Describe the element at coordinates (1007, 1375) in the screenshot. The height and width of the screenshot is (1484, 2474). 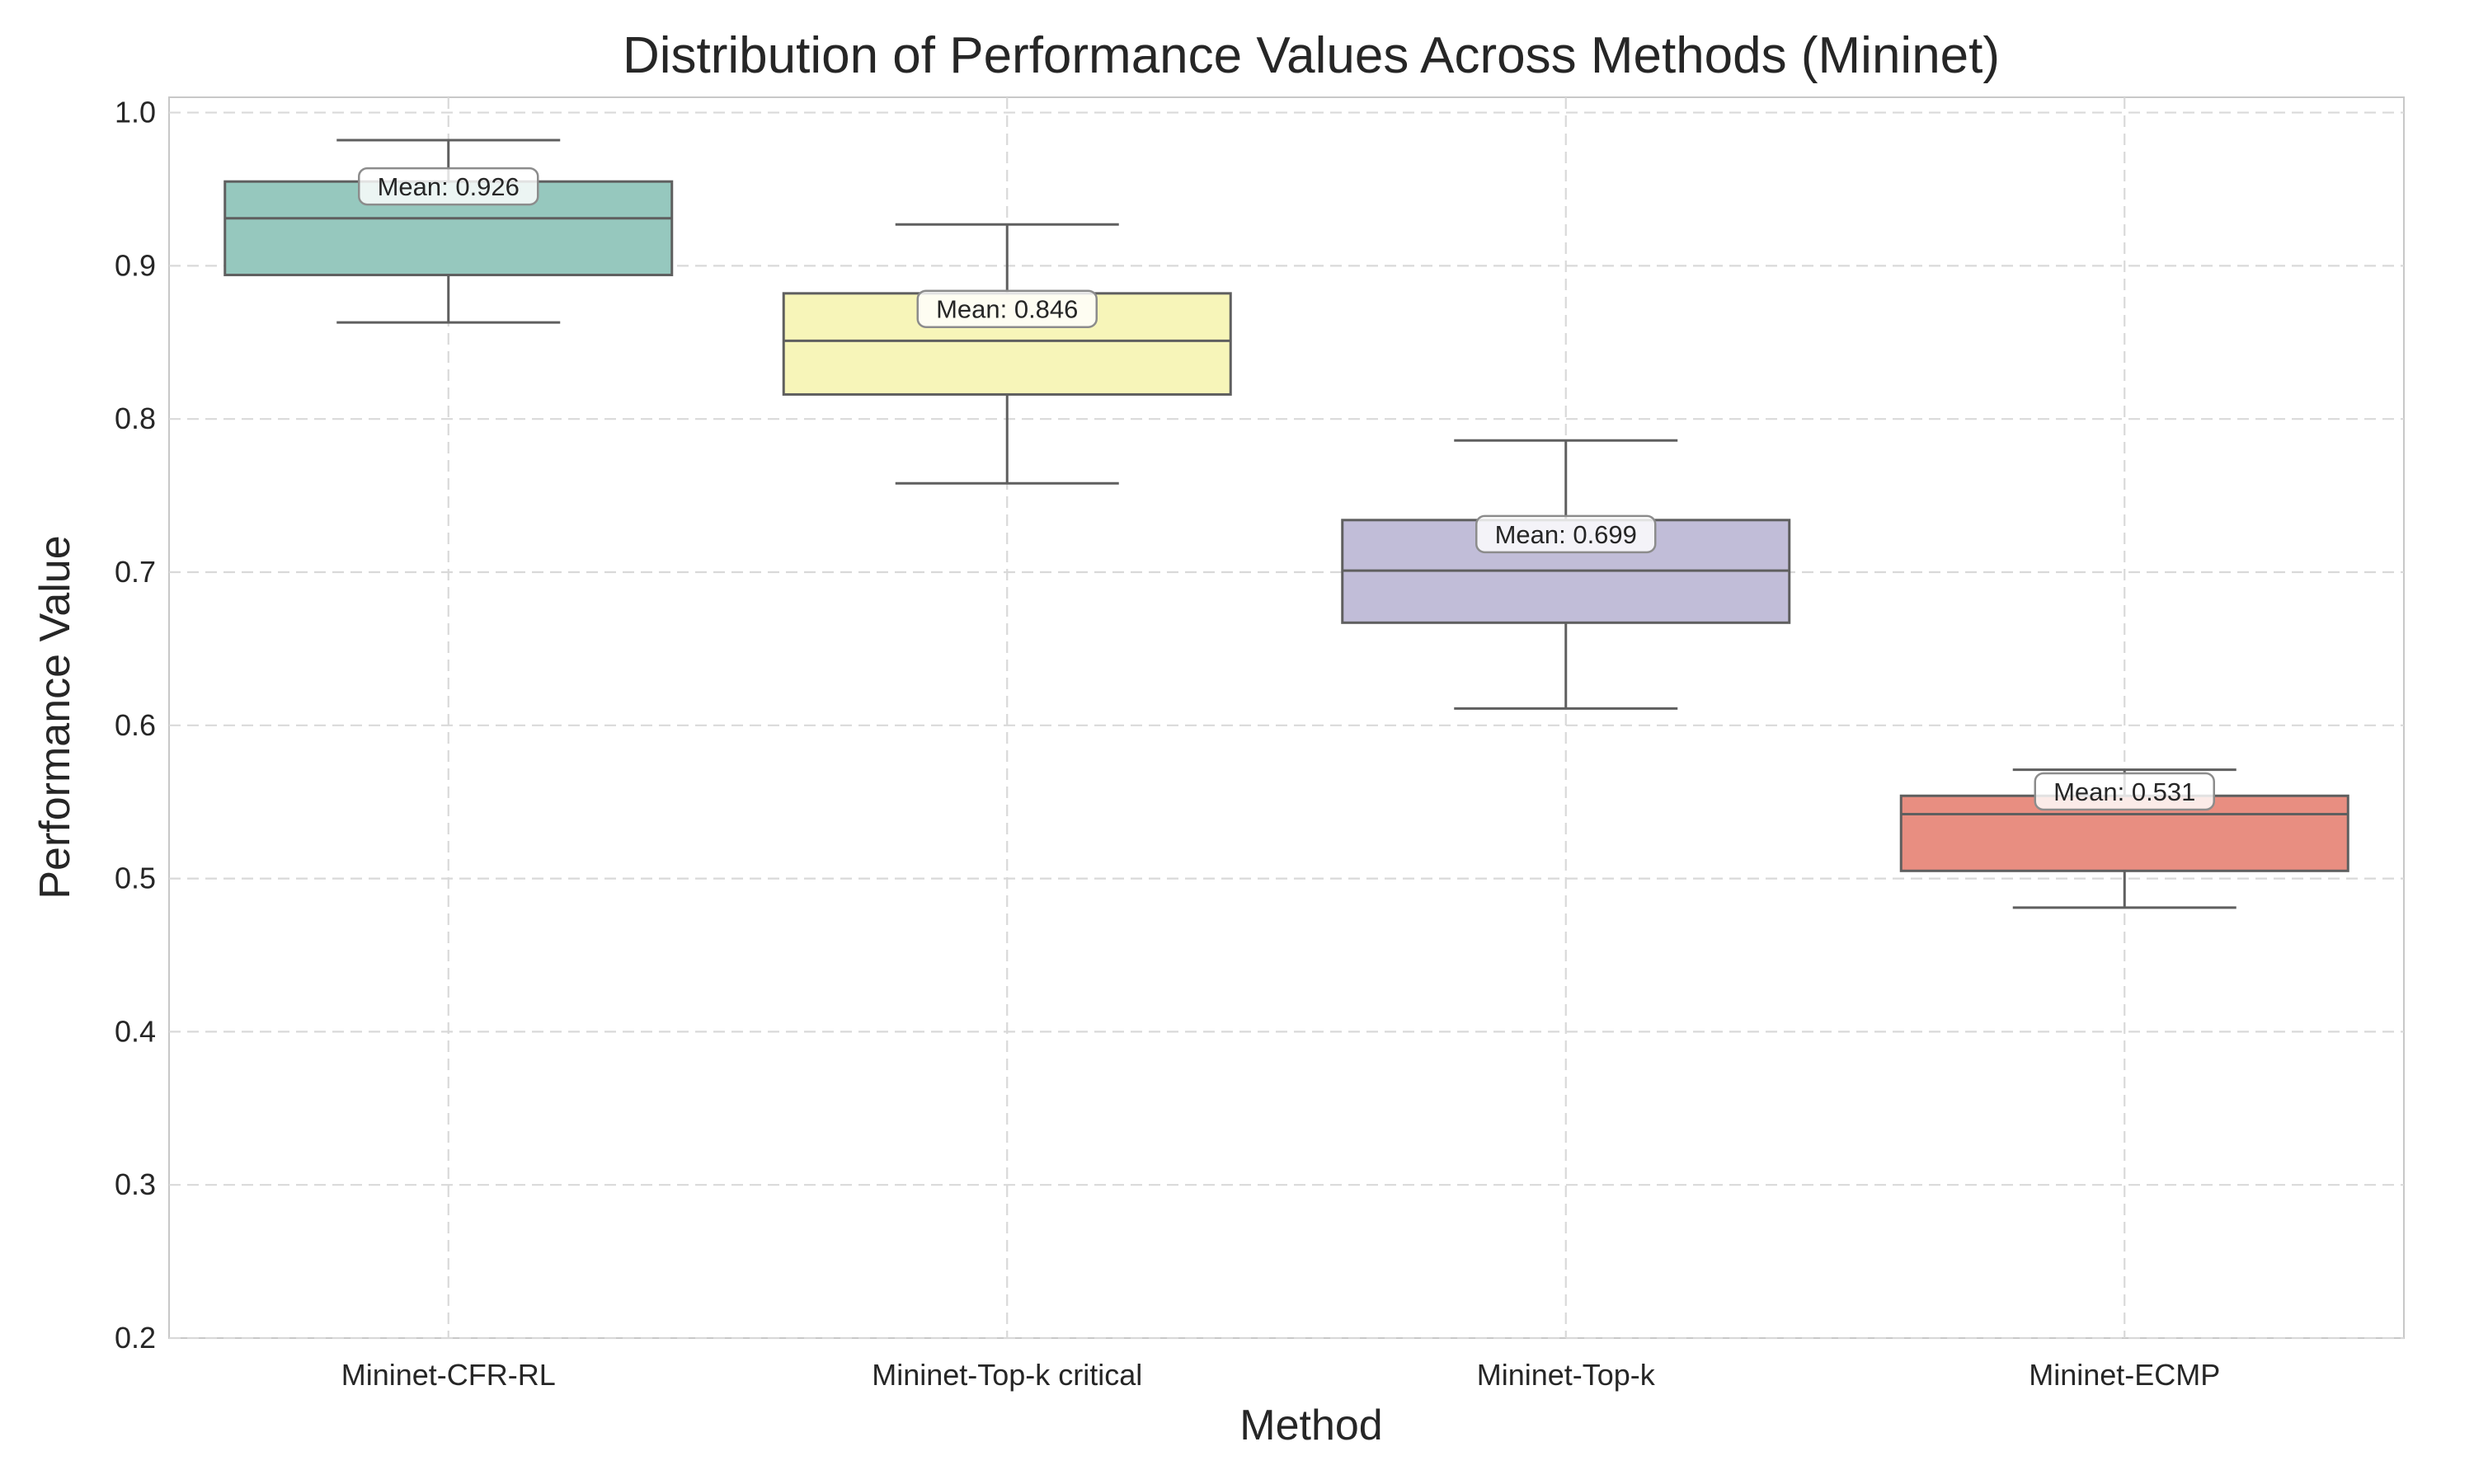
I see `x-tick-label: Mininet-Top-k critical` at that location.